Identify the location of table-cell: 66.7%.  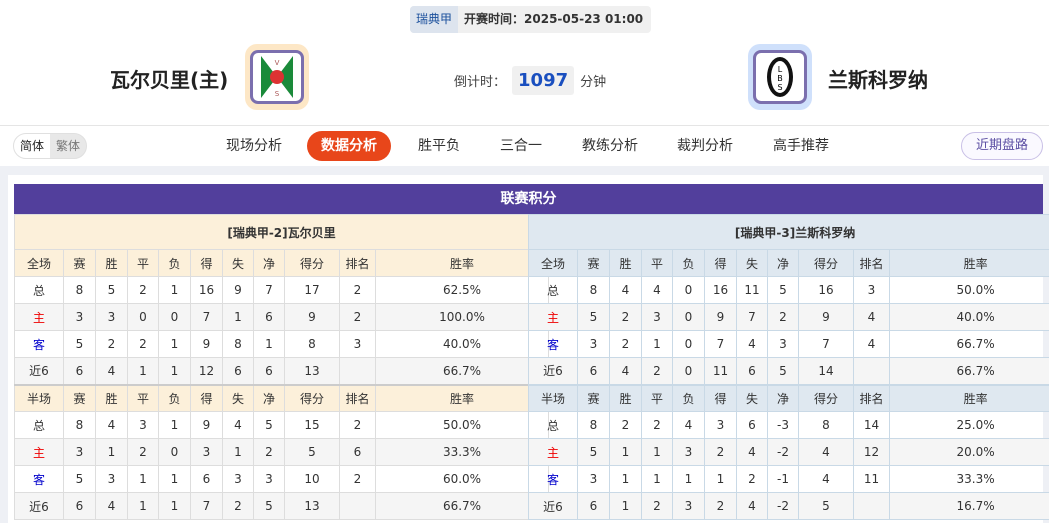
(968, 344).